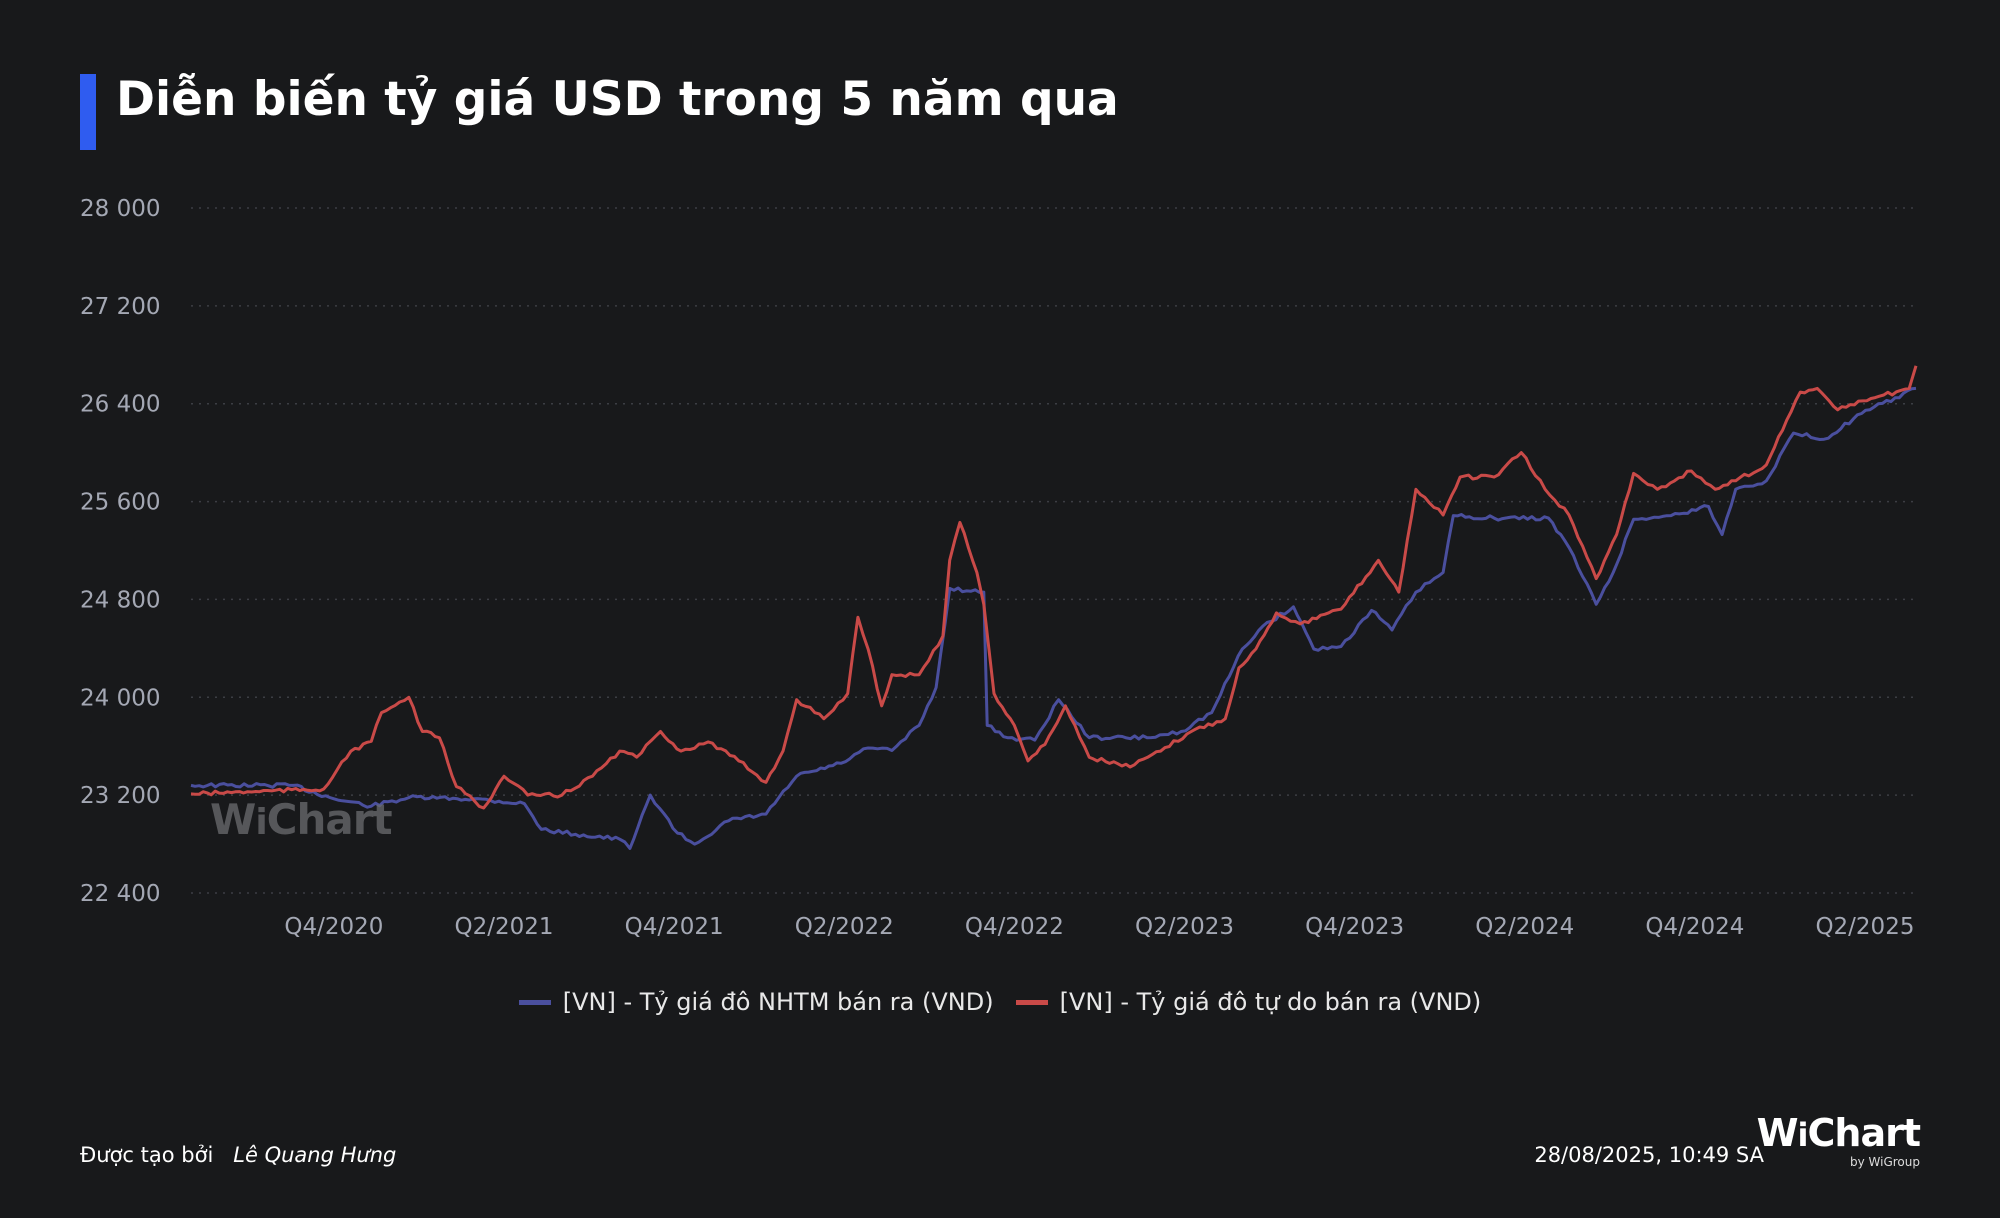 This screenshot has height=1218, width=2000. Describe the element at coordinates (120, 600) in the screenshot. I see `y-tick-label: 24 800` at that location.